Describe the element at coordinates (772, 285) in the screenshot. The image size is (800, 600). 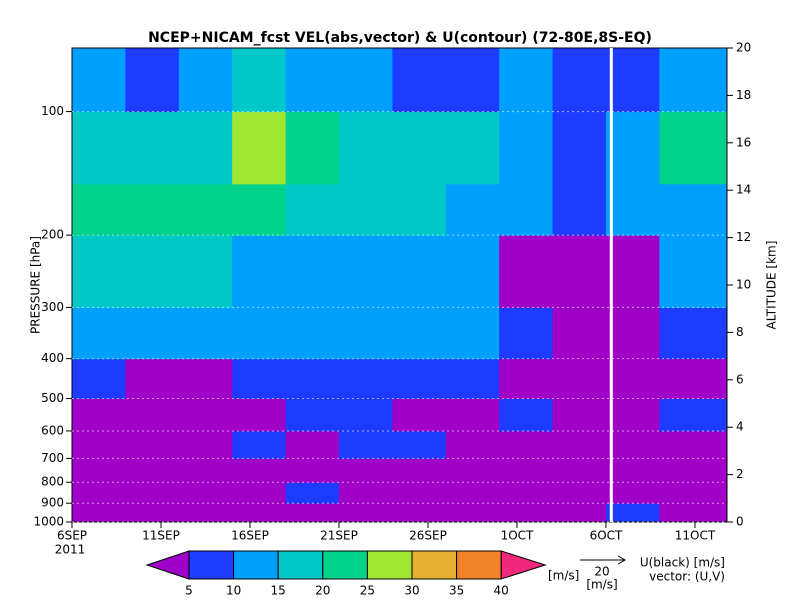
I see `y2-axis-label: ALTITUDE [km]` at that location.